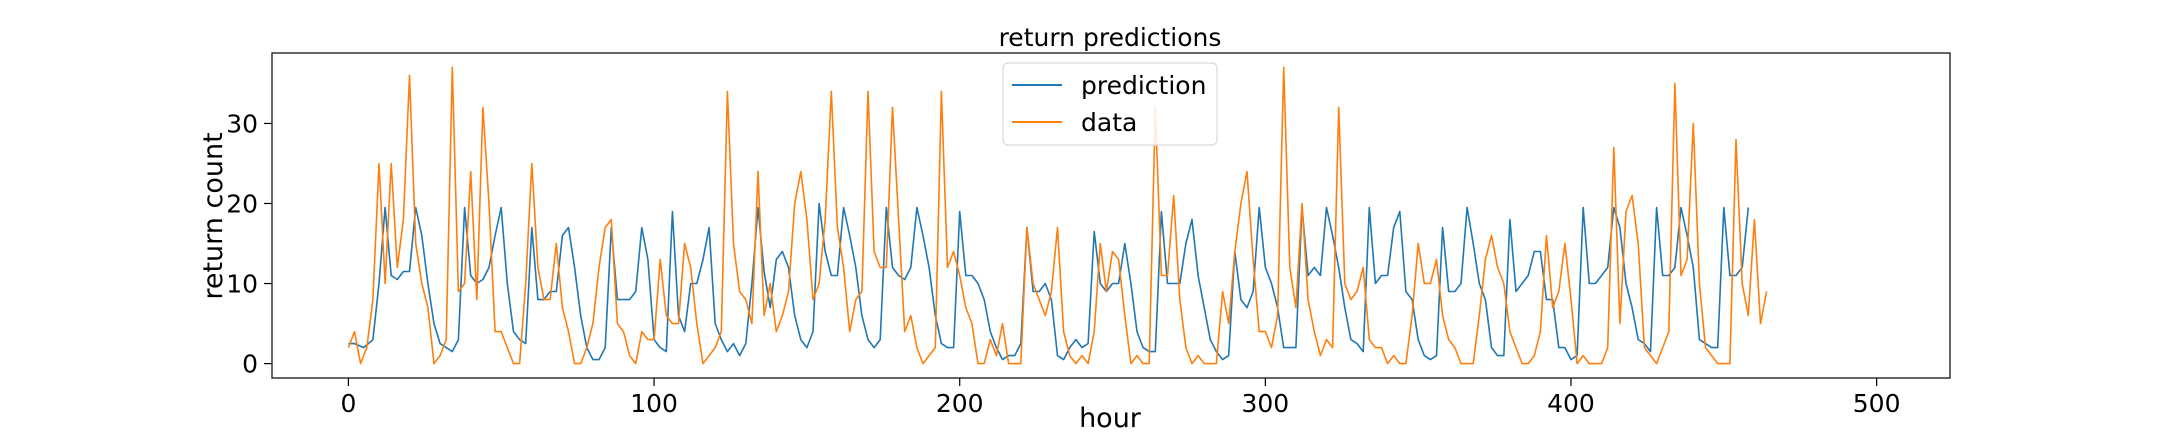 The height and width of the screenshot is (432, 2160). What do you see at coordinates (960, 403) in the screenshot?
I see `x-tick-label: 200` at bounding box center [960, 403].